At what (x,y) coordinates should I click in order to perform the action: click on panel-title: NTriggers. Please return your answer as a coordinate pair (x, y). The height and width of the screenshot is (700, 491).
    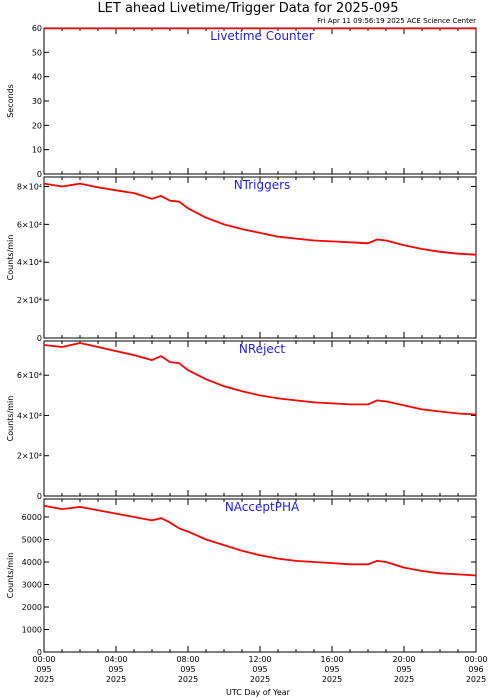
    Looking at the image, I should click on (262, 185).